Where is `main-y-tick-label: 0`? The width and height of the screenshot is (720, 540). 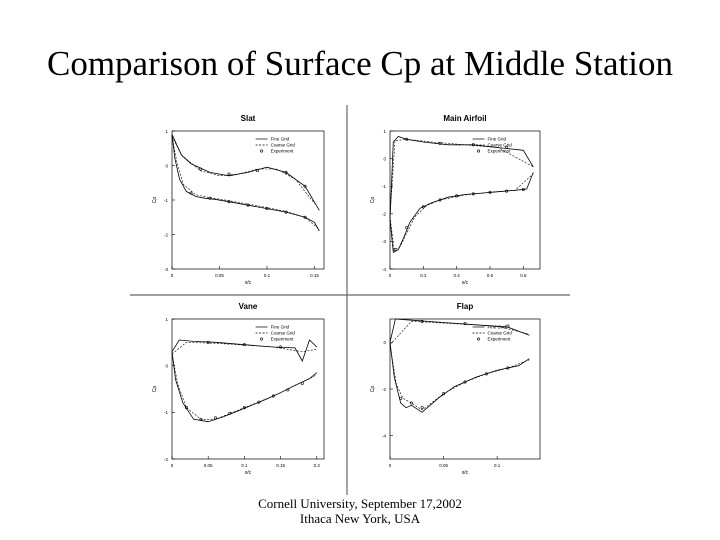 main-y-tick-label: 0 is located at coordinates (384, 158).